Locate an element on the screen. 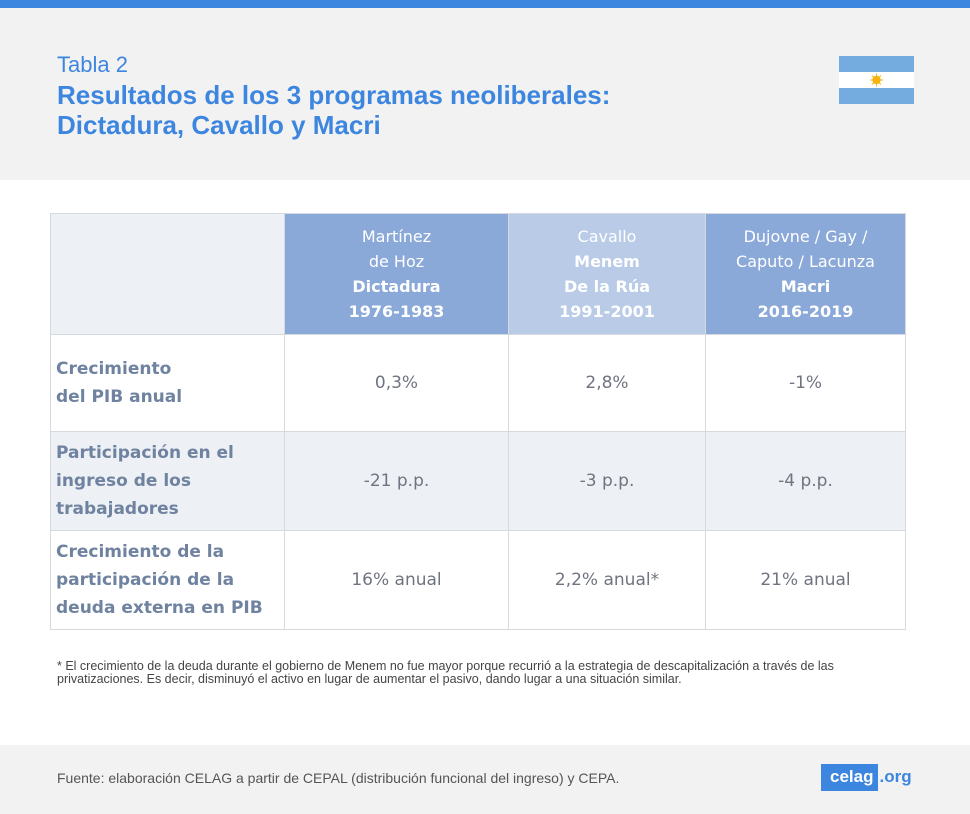 The width and height of the screenshot is (970, 814). table-cell: -21 p.p. is located at coordinates (396, 481).